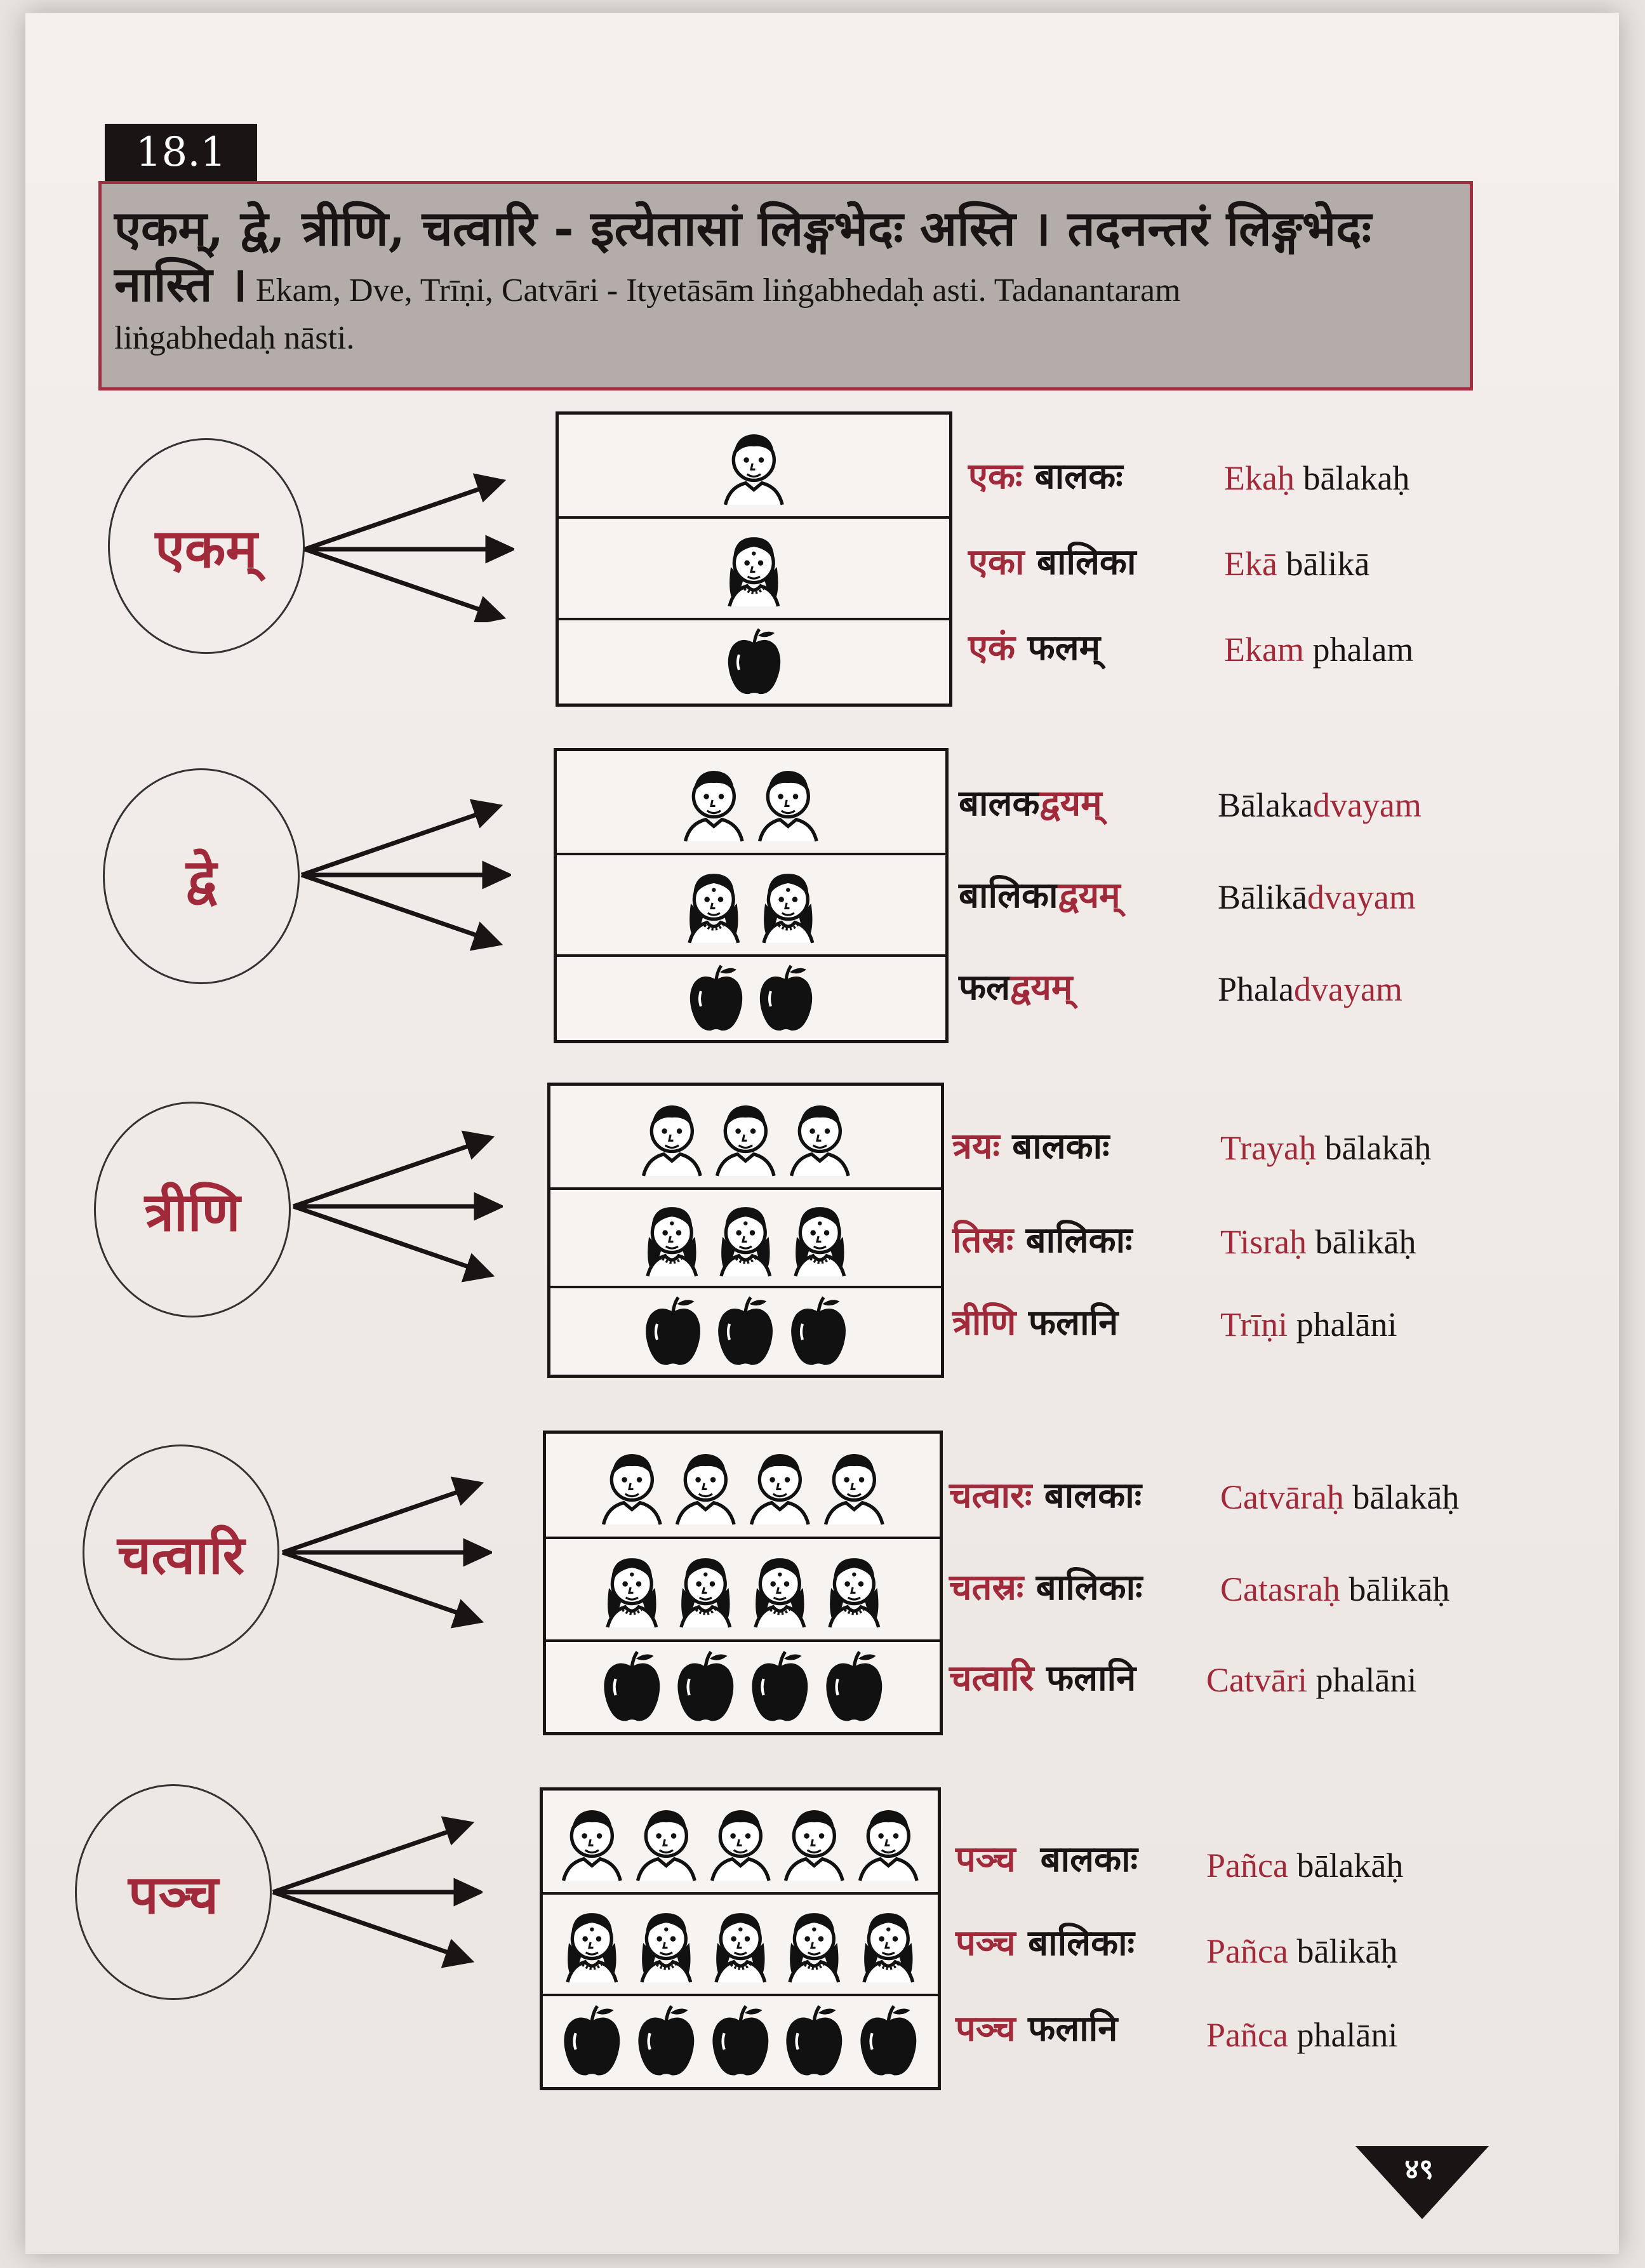 The height and width of the screenshot is (2268, 1645). What do you see at coordinates (1311, 1680) in the screenshot?
I see `label-roman: Catvāri phalāni` at bounding box center [1311, 1680].